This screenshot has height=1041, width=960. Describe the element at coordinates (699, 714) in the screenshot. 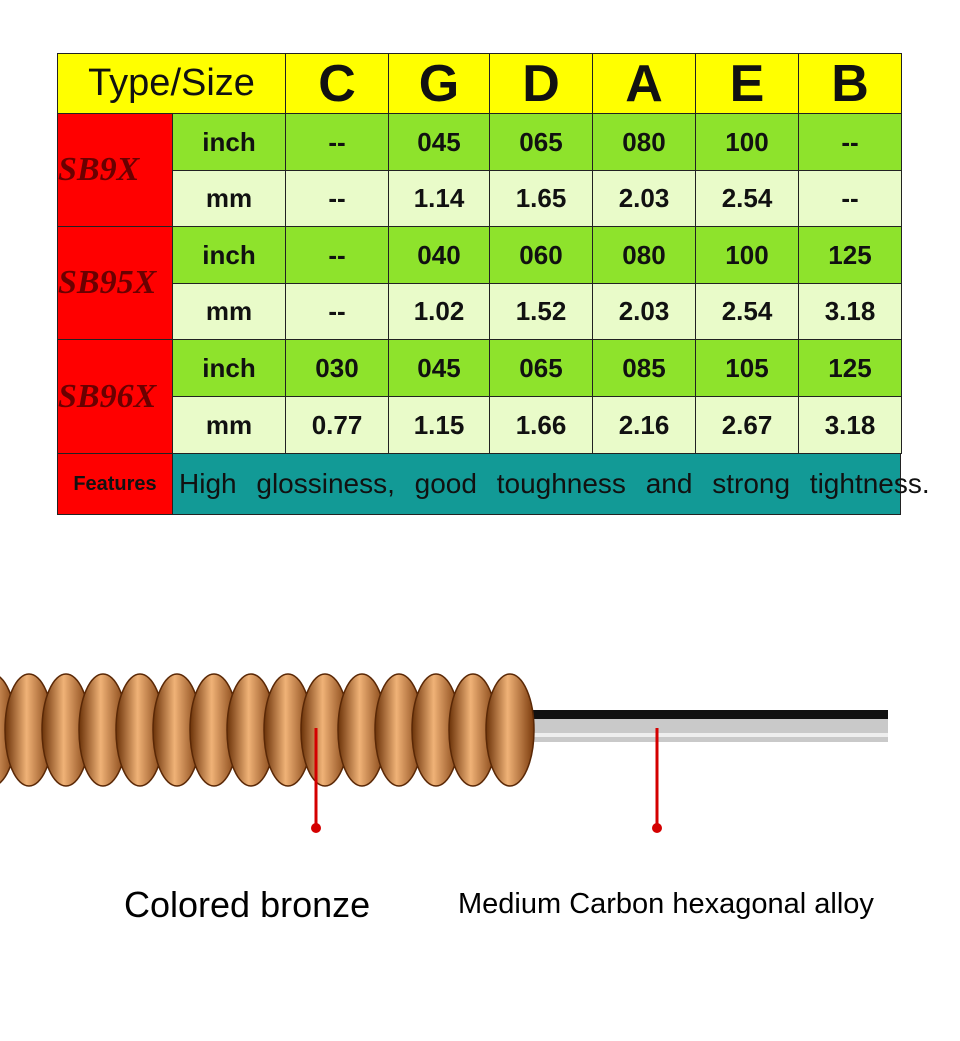

I see `rod-edge` at that location.